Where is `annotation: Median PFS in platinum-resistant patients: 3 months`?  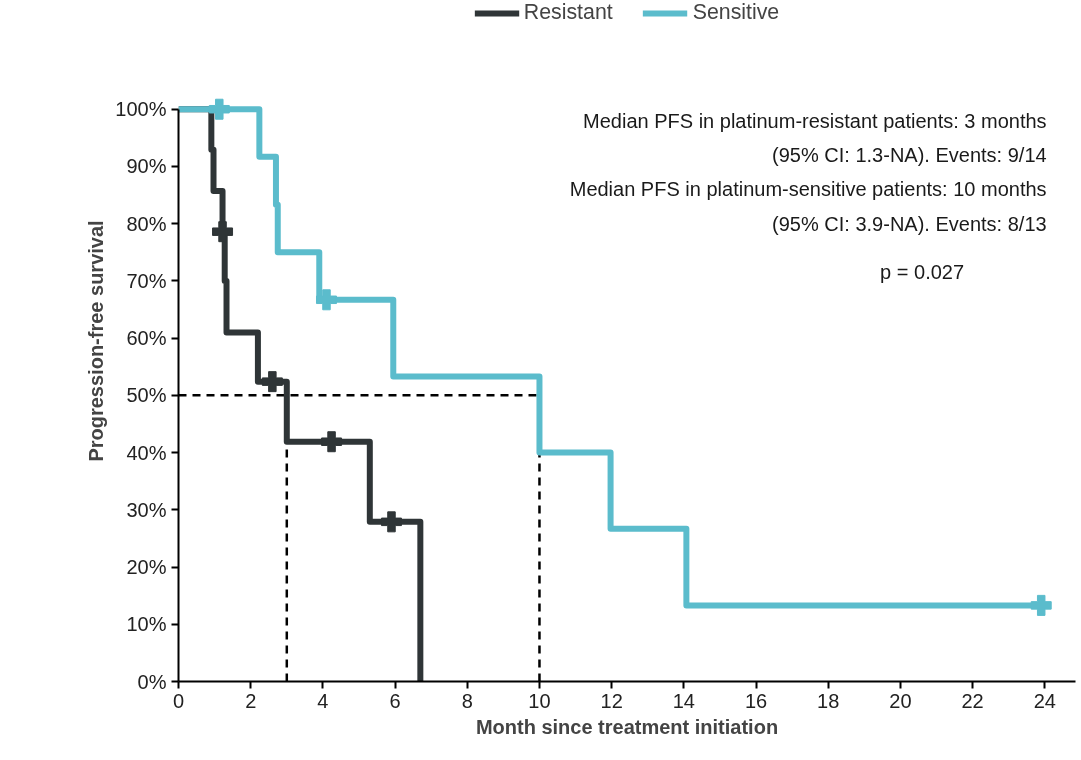 annotation: Median PFS in platinum-resistant patients: 3 months is located at coordinates (815, 120).